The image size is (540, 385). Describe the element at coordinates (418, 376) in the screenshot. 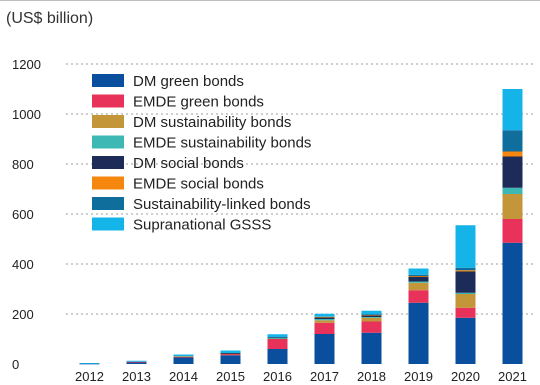

I see `x-tick-label: 2019` at that location.